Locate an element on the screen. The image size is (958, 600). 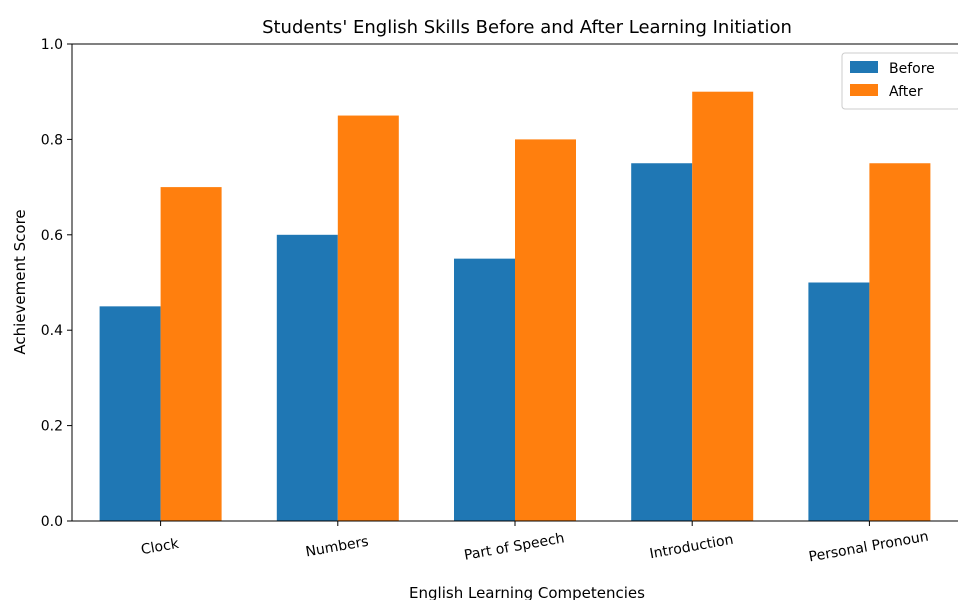
legend-swatch-before is located at coordinates (864, 67).